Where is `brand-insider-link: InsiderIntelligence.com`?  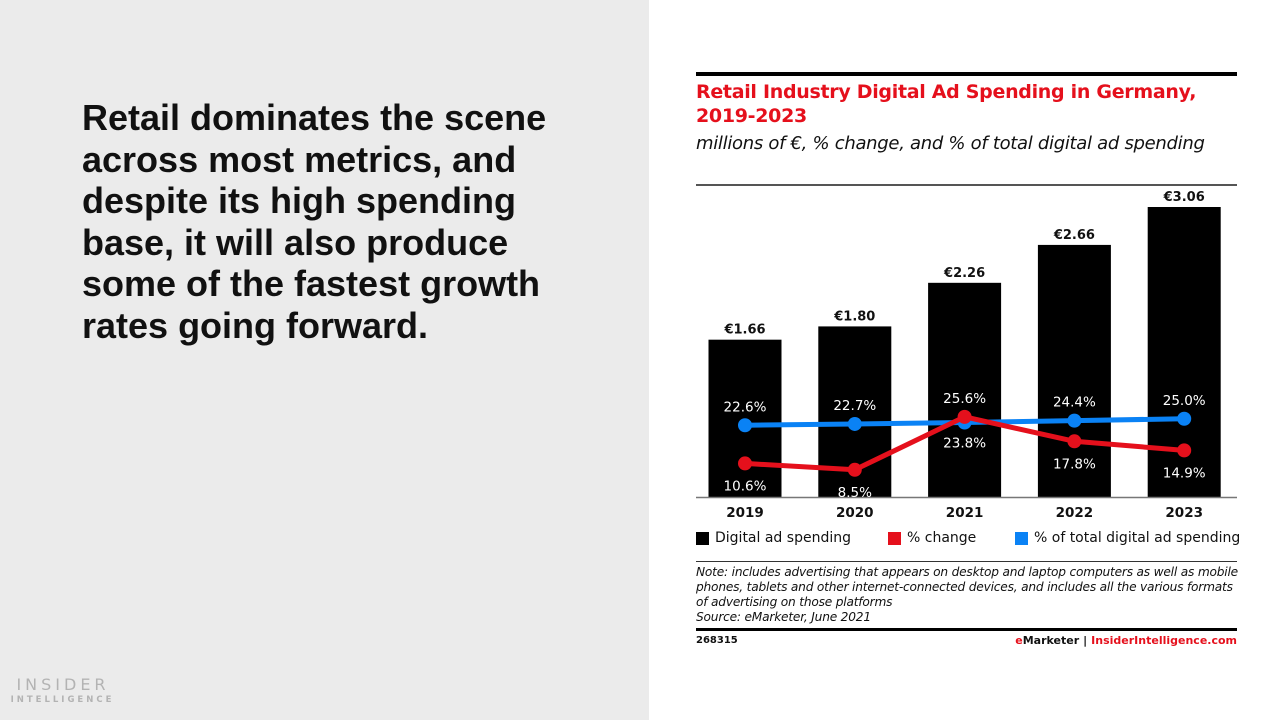 brand-insider-link: InsiderIntelligence.com is located at coordinates (1164, 640).